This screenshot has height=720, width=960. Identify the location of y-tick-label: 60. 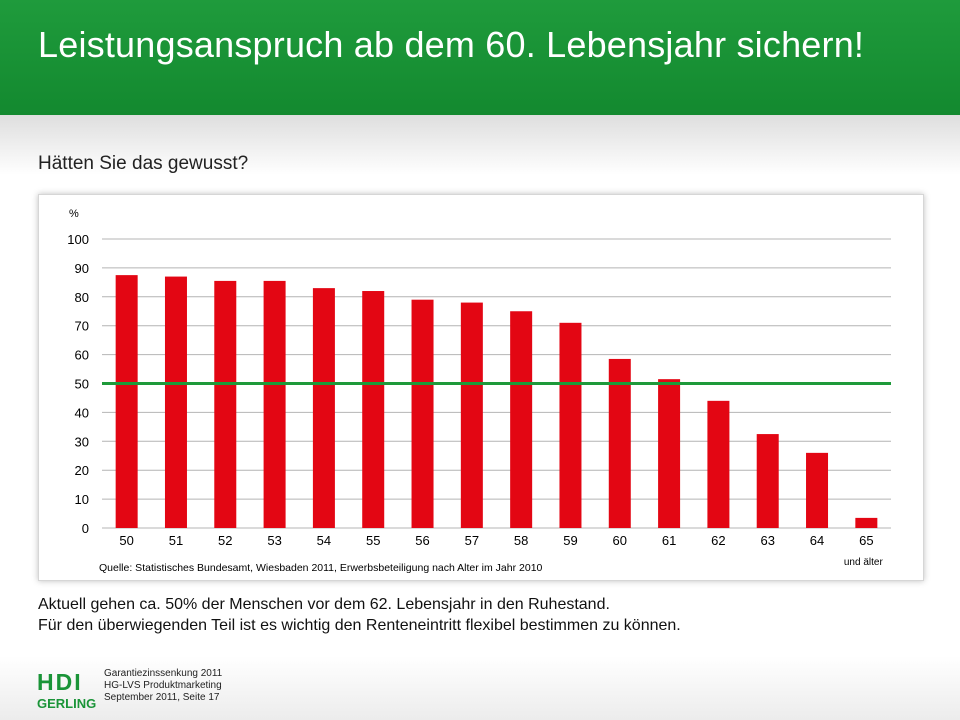
(82, 355).